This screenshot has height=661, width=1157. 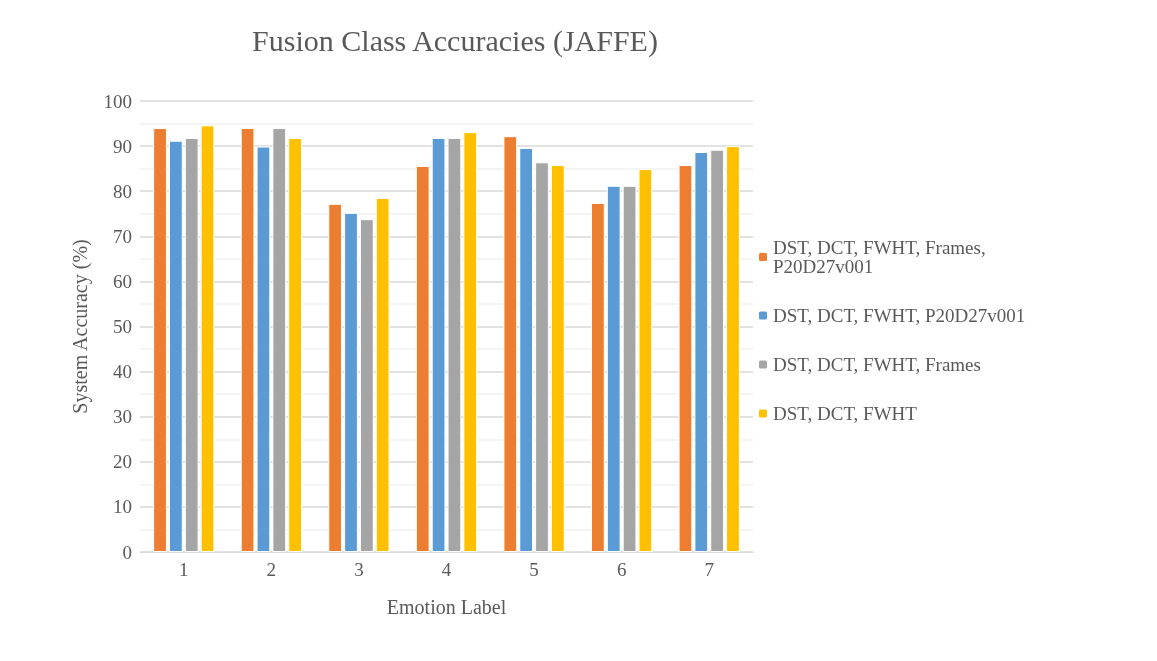 What do you see at coordinates (455, 40) in the screenshot?
I see `chart-title: Fusion Class Accuracies (JAFFE)` at bounding box center [455, 40].